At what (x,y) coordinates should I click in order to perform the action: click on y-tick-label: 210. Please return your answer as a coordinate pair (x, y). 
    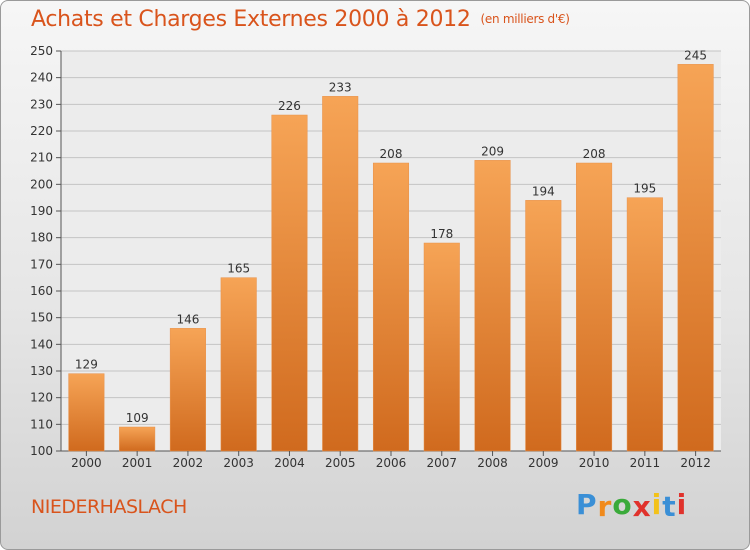
    Looking at the image, I should click on (41, 158).